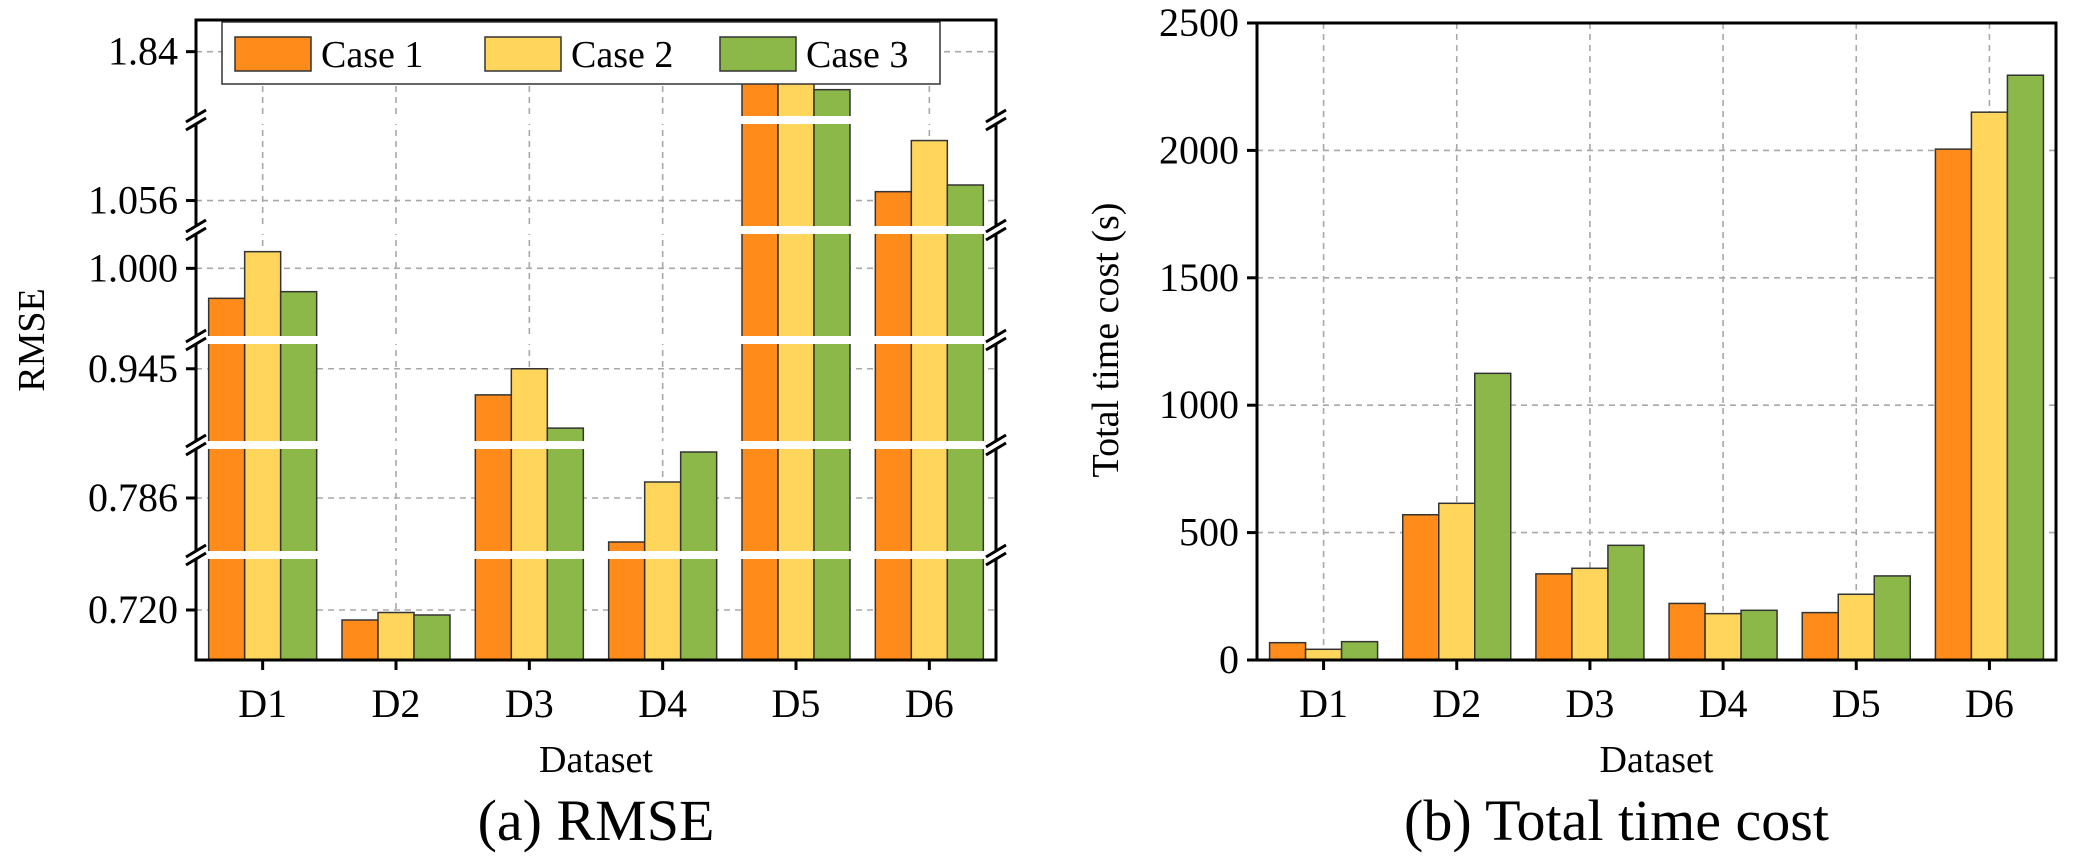 This screenshot has height=859, width=2079. I want to click on y-tick-label: 1.000, so click(133, 267).